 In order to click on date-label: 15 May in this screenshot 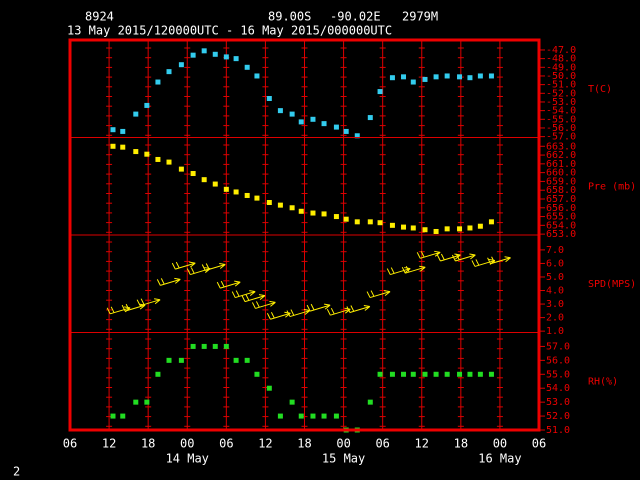, I will do `click(343, 459)`.